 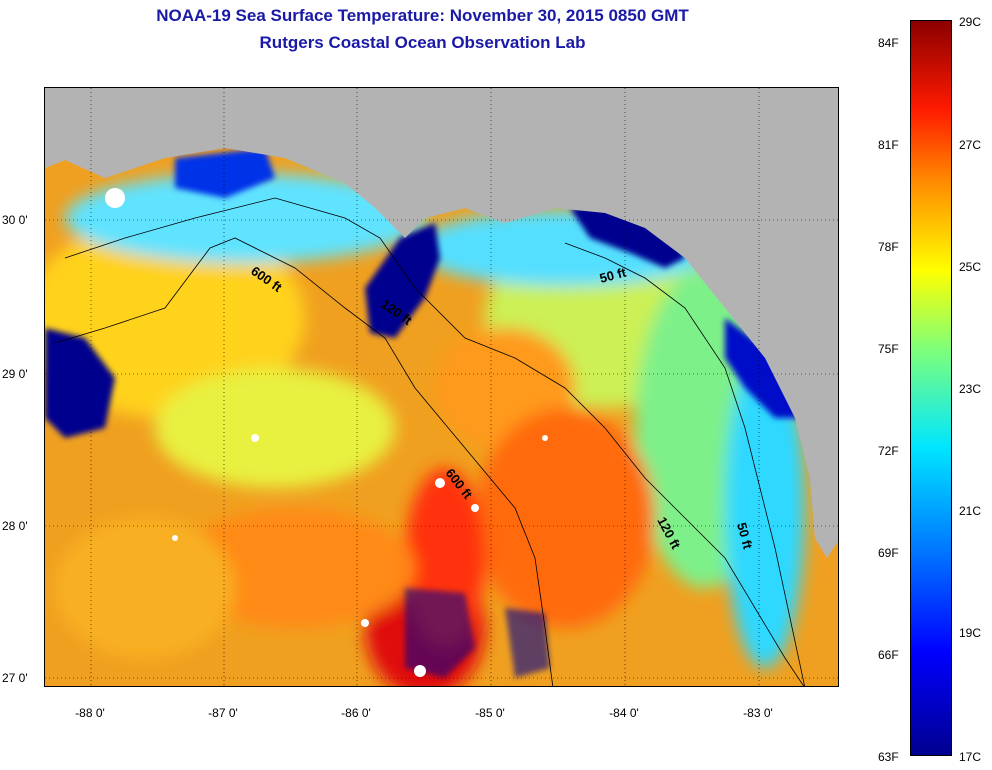 What do you see at coordinates (888, 655) in the screenshot?
I see `colorbar-fahrenheit-label: 66F` at bounding box center [888, 655].